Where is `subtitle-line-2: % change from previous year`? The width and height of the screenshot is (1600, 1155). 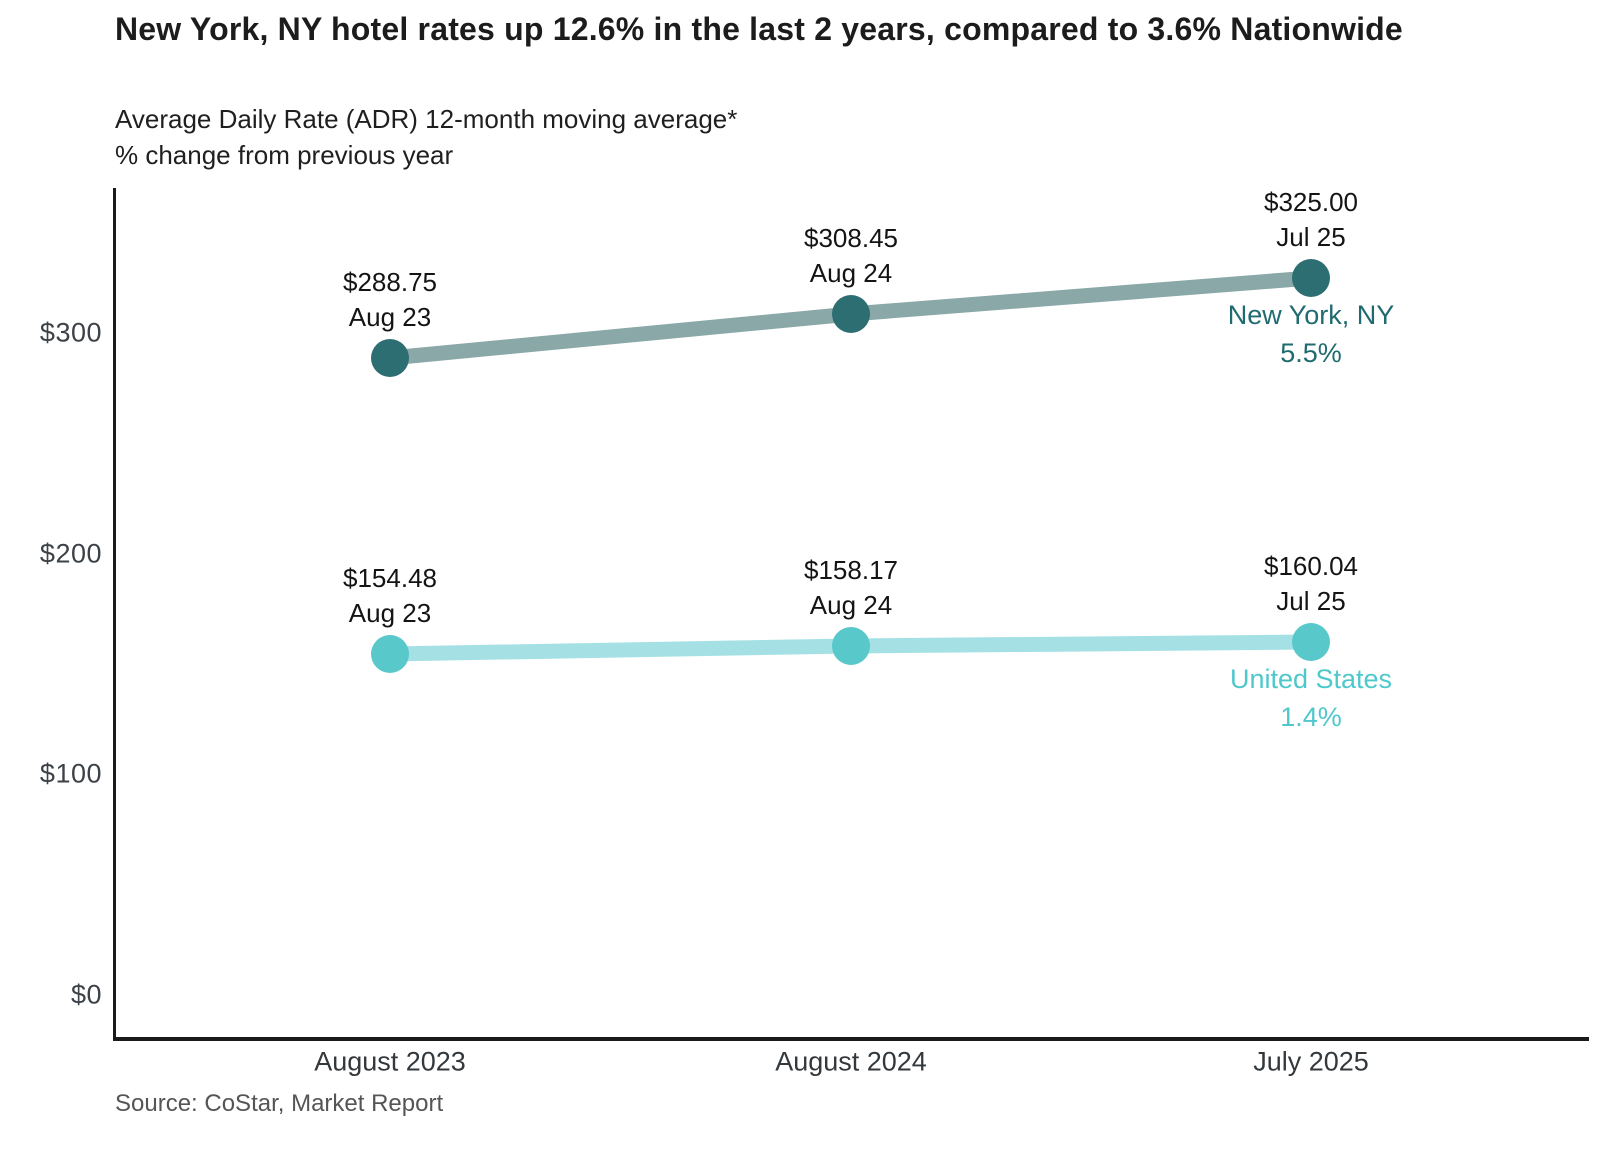
subtitle-line-2: % change from previous year is located at coordinates (284, 155).